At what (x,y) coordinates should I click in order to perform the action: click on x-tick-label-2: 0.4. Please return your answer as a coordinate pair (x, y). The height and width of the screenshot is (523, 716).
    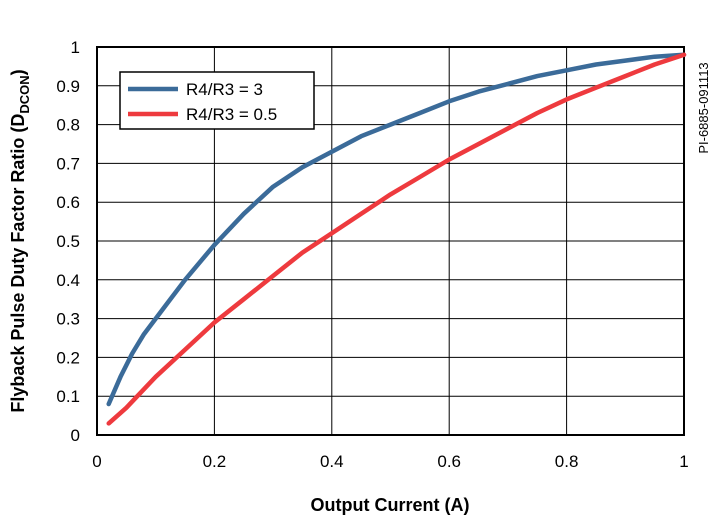
    Looking at the image, I should click on (332, 461).